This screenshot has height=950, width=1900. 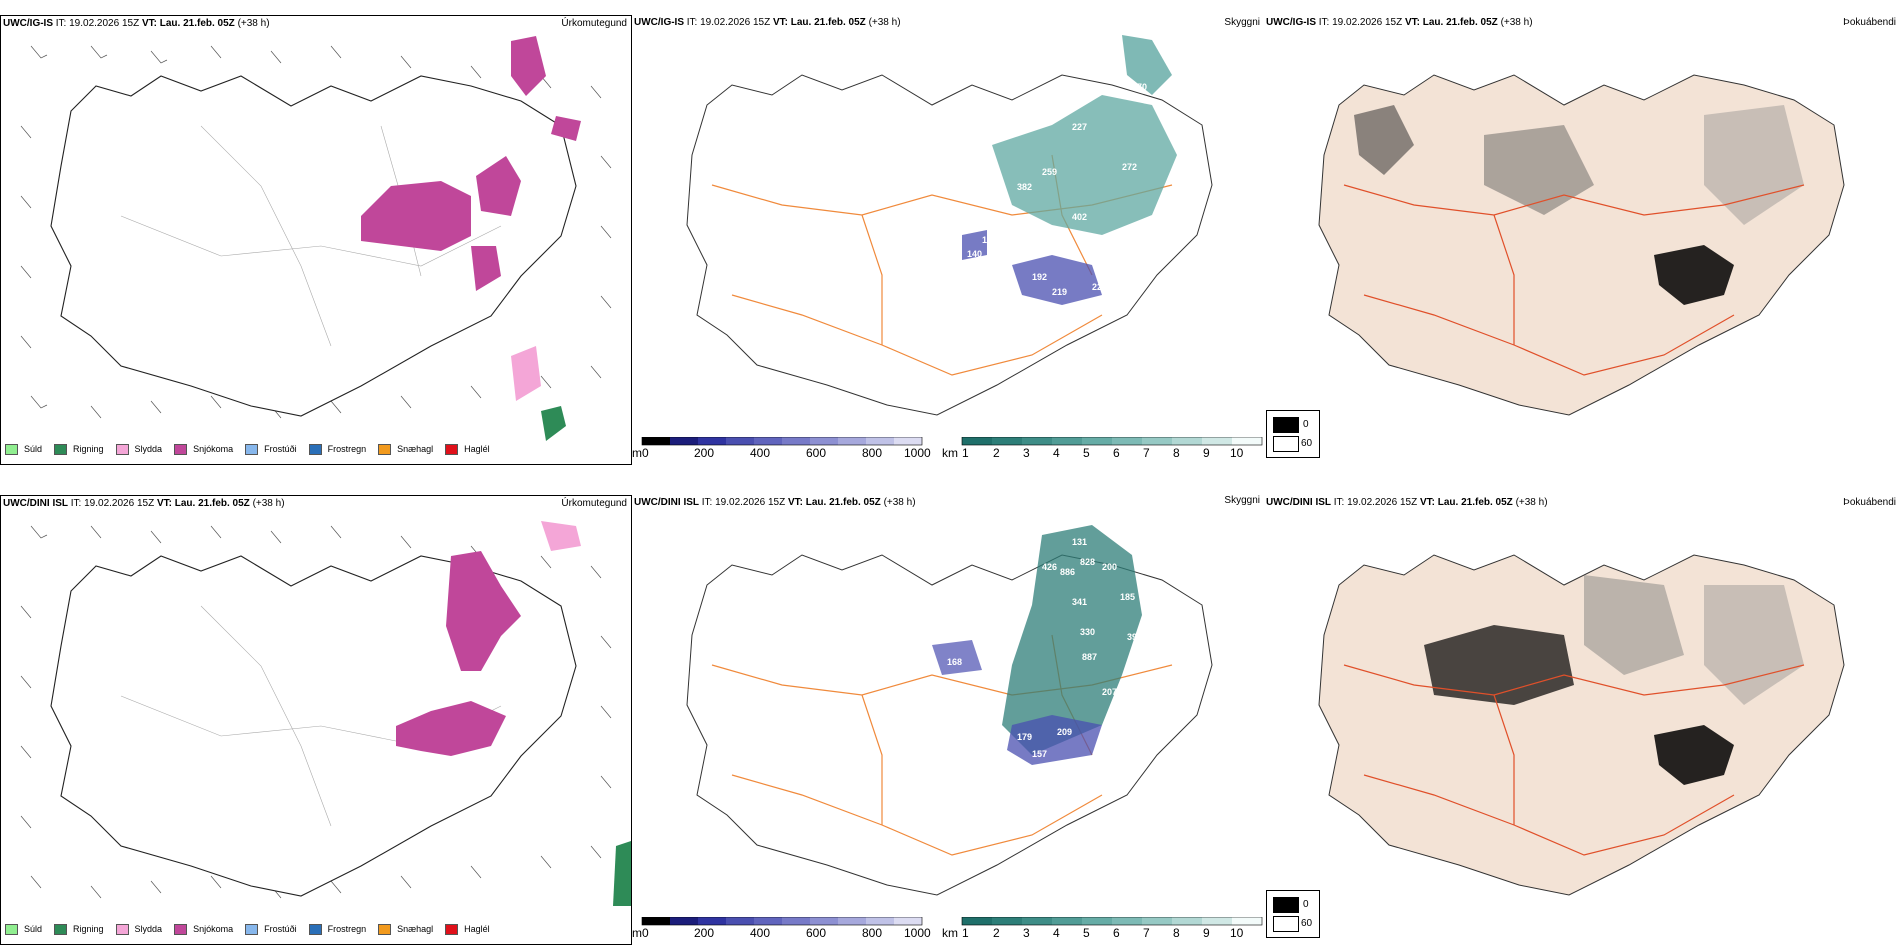 What do you see at coordinates (1079, 127) in the screenshot?
I see `svg-text: 227` at bounding box center [1079, 127].